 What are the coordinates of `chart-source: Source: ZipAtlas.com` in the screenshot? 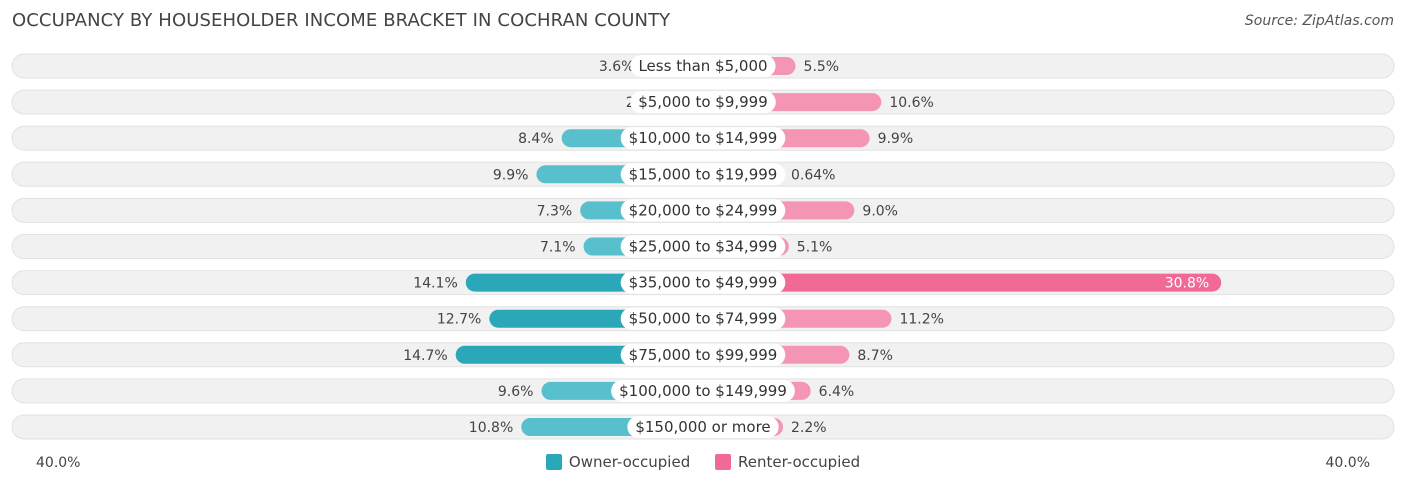 It's located at (1319, 21).